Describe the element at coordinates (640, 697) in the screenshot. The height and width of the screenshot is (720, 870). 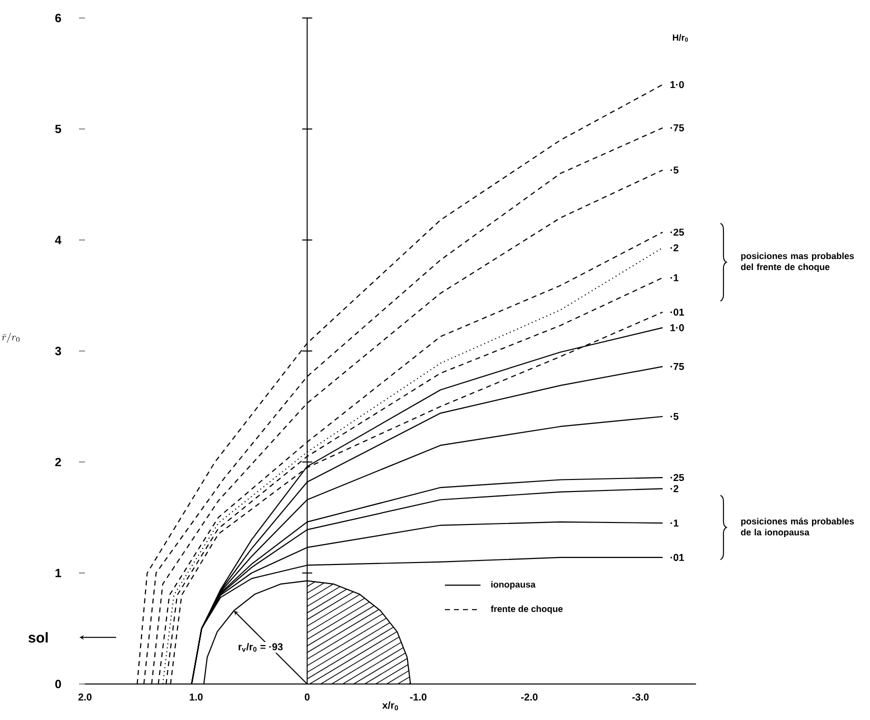
I see `x-tick-label: -3.0` at that location.